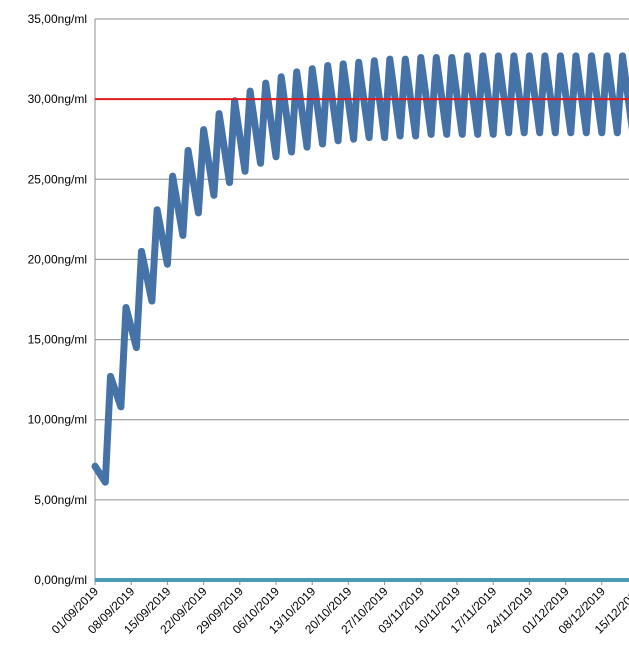 The width and height of the screenshot is (629, 666). I want to click on y-tick-label: 5,00ng/ml, so click(60, 500).